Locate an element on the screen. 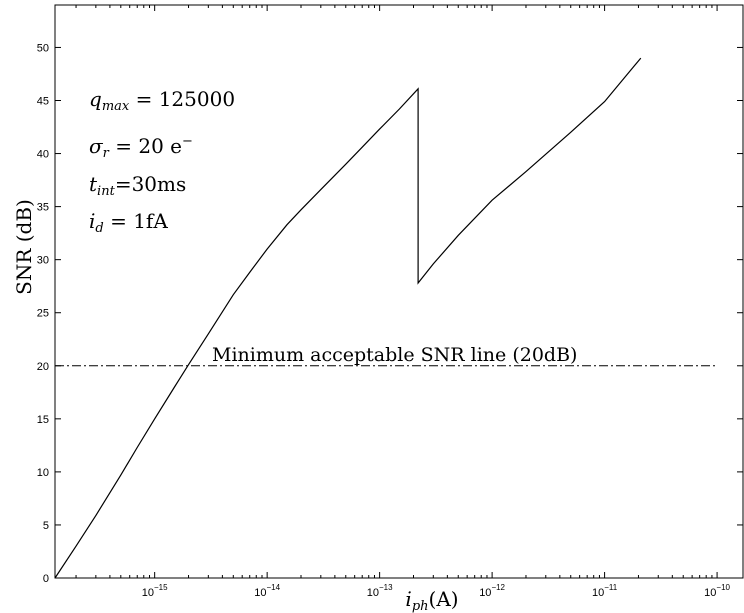  x-axis-label-subscript: ph is located at coordinates (420, 606).